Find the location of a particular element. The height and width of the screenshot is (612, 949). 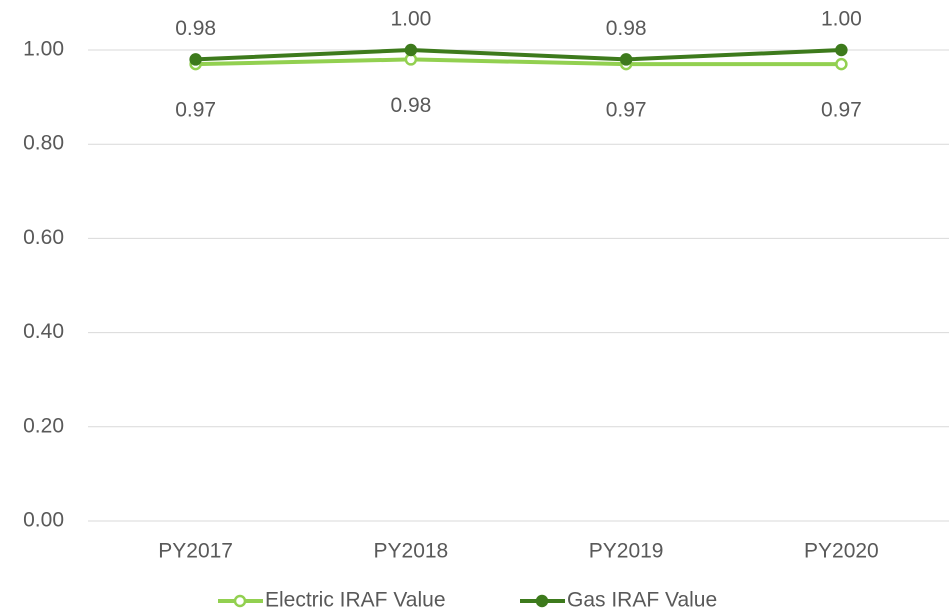

legend-label: Gas IRAF Value is located at coordinates (642, 600).